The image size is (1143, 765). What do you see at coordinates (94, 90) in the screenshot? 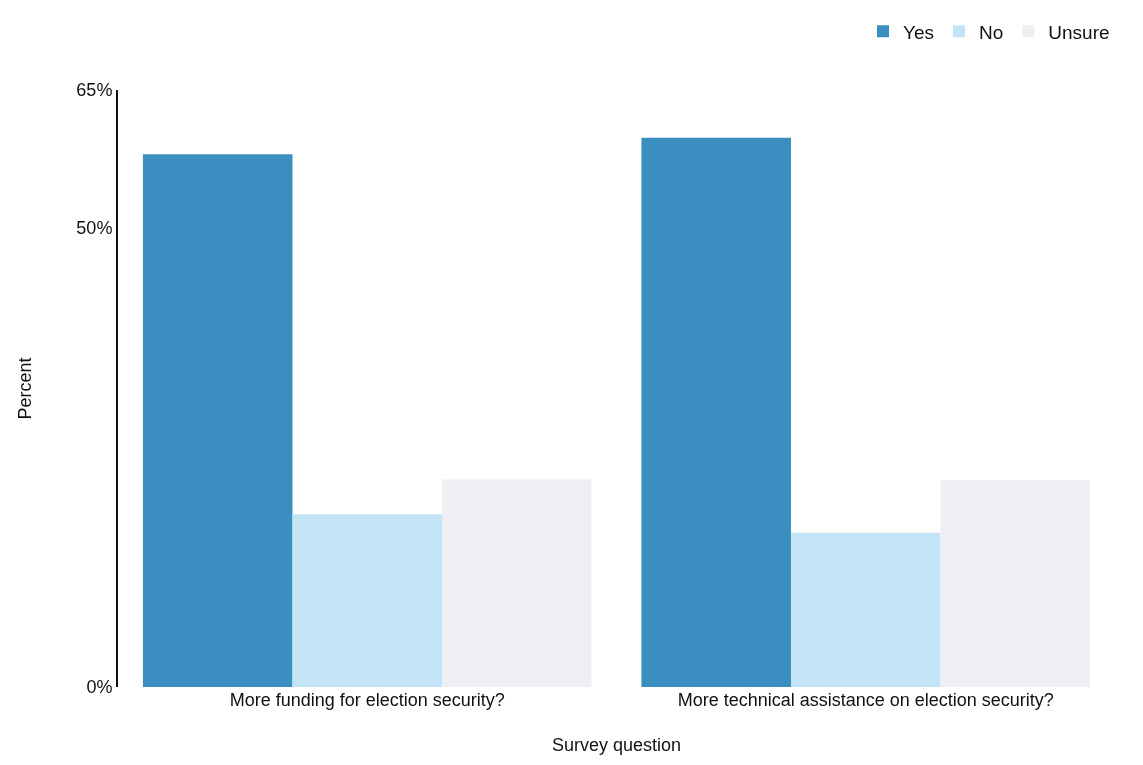
I see `y-tick-label: 65%` at bounding box center [94, 90].